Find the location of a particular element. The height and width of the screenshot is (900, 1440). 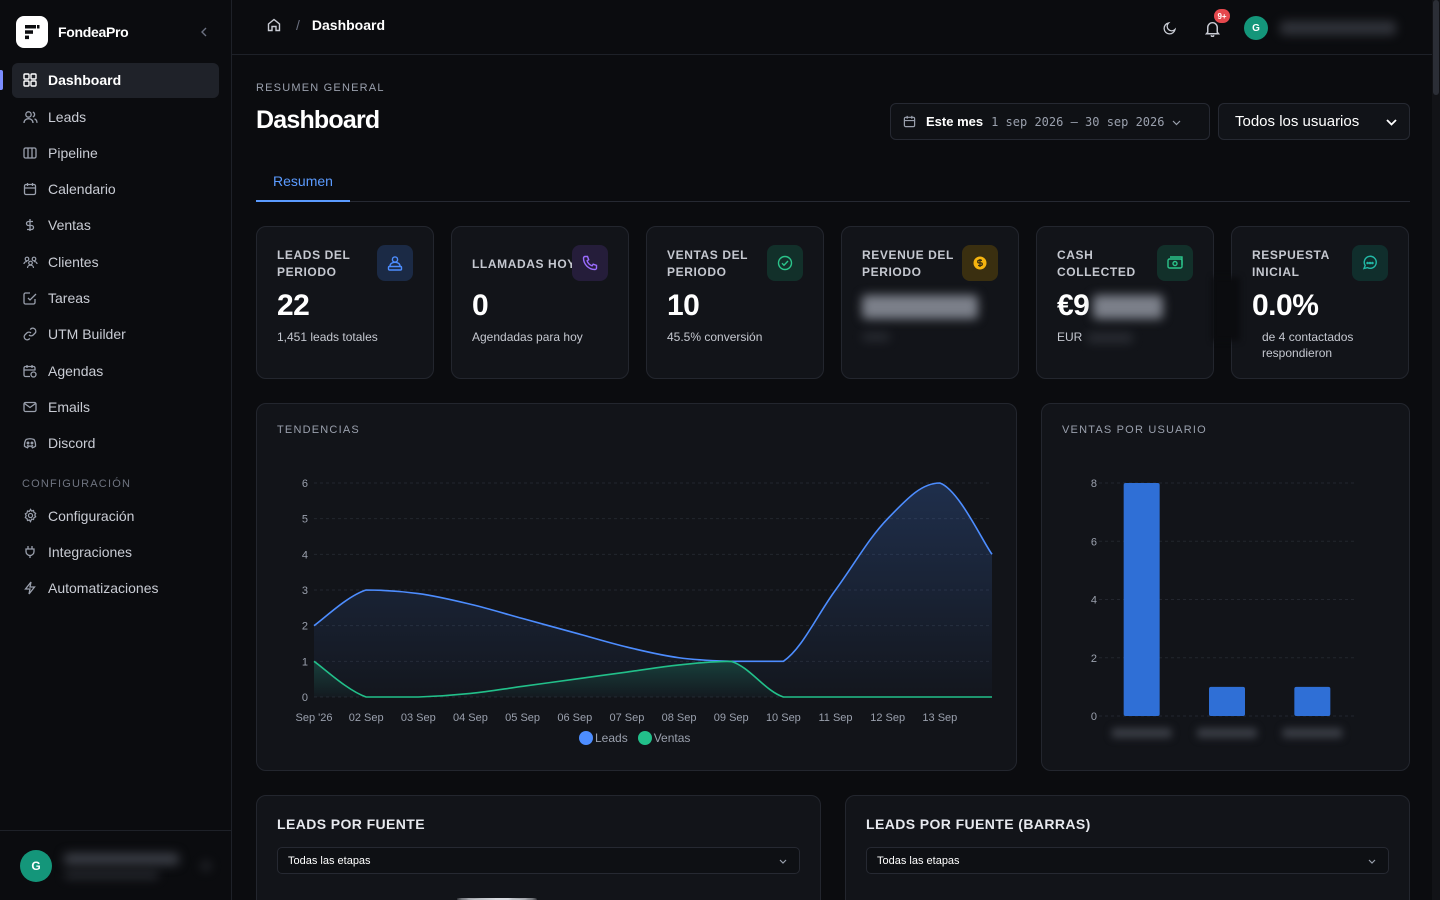

user-name-redacted is located at coordinates (1338, 28).